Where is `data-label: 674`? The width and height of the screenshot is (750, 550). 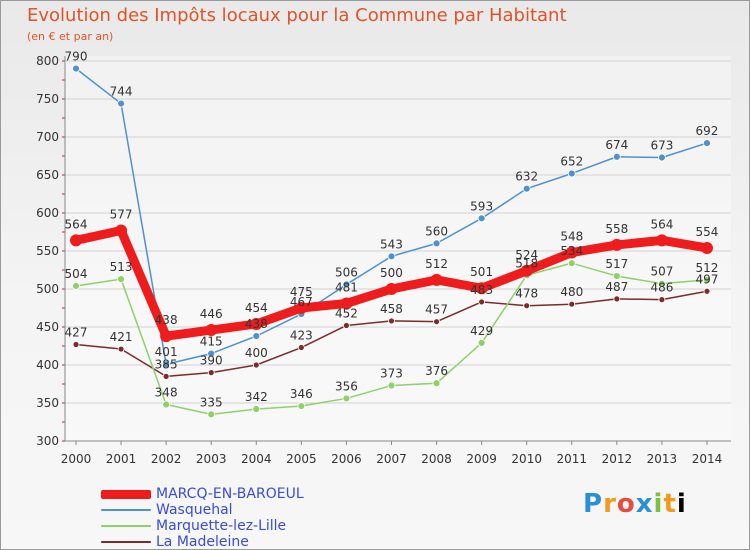 data-label: 674 is located at coordinates (616, 145).